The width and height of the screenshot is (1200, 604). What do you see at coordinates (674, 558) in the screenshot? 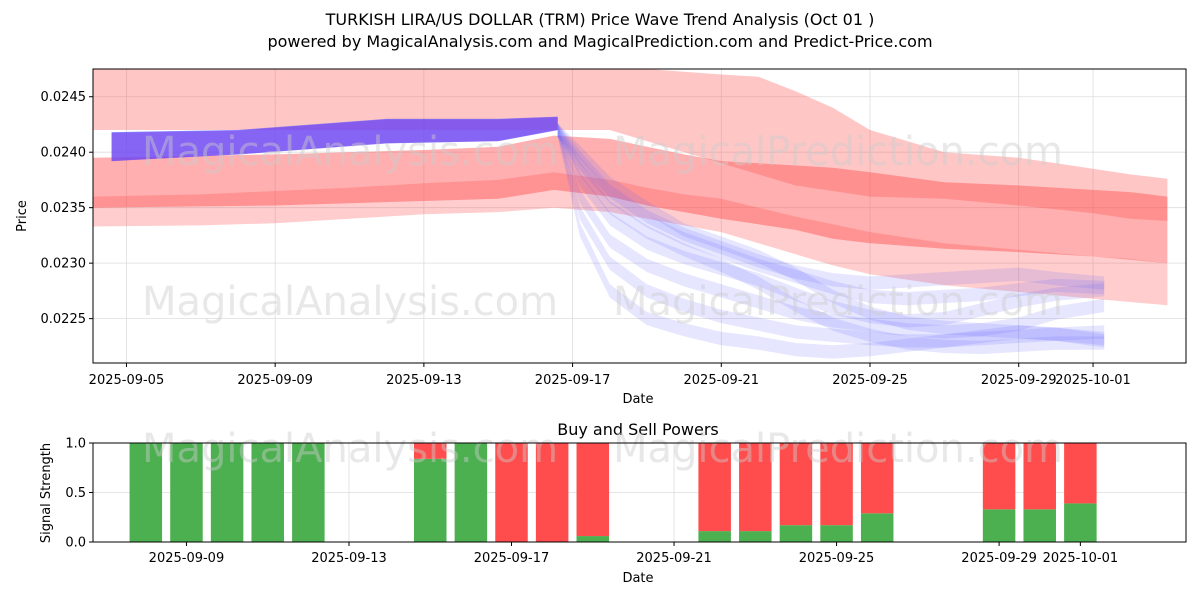
I see `signal-x-tick-label: 2025-09-21` at bounding box center [674, 558].